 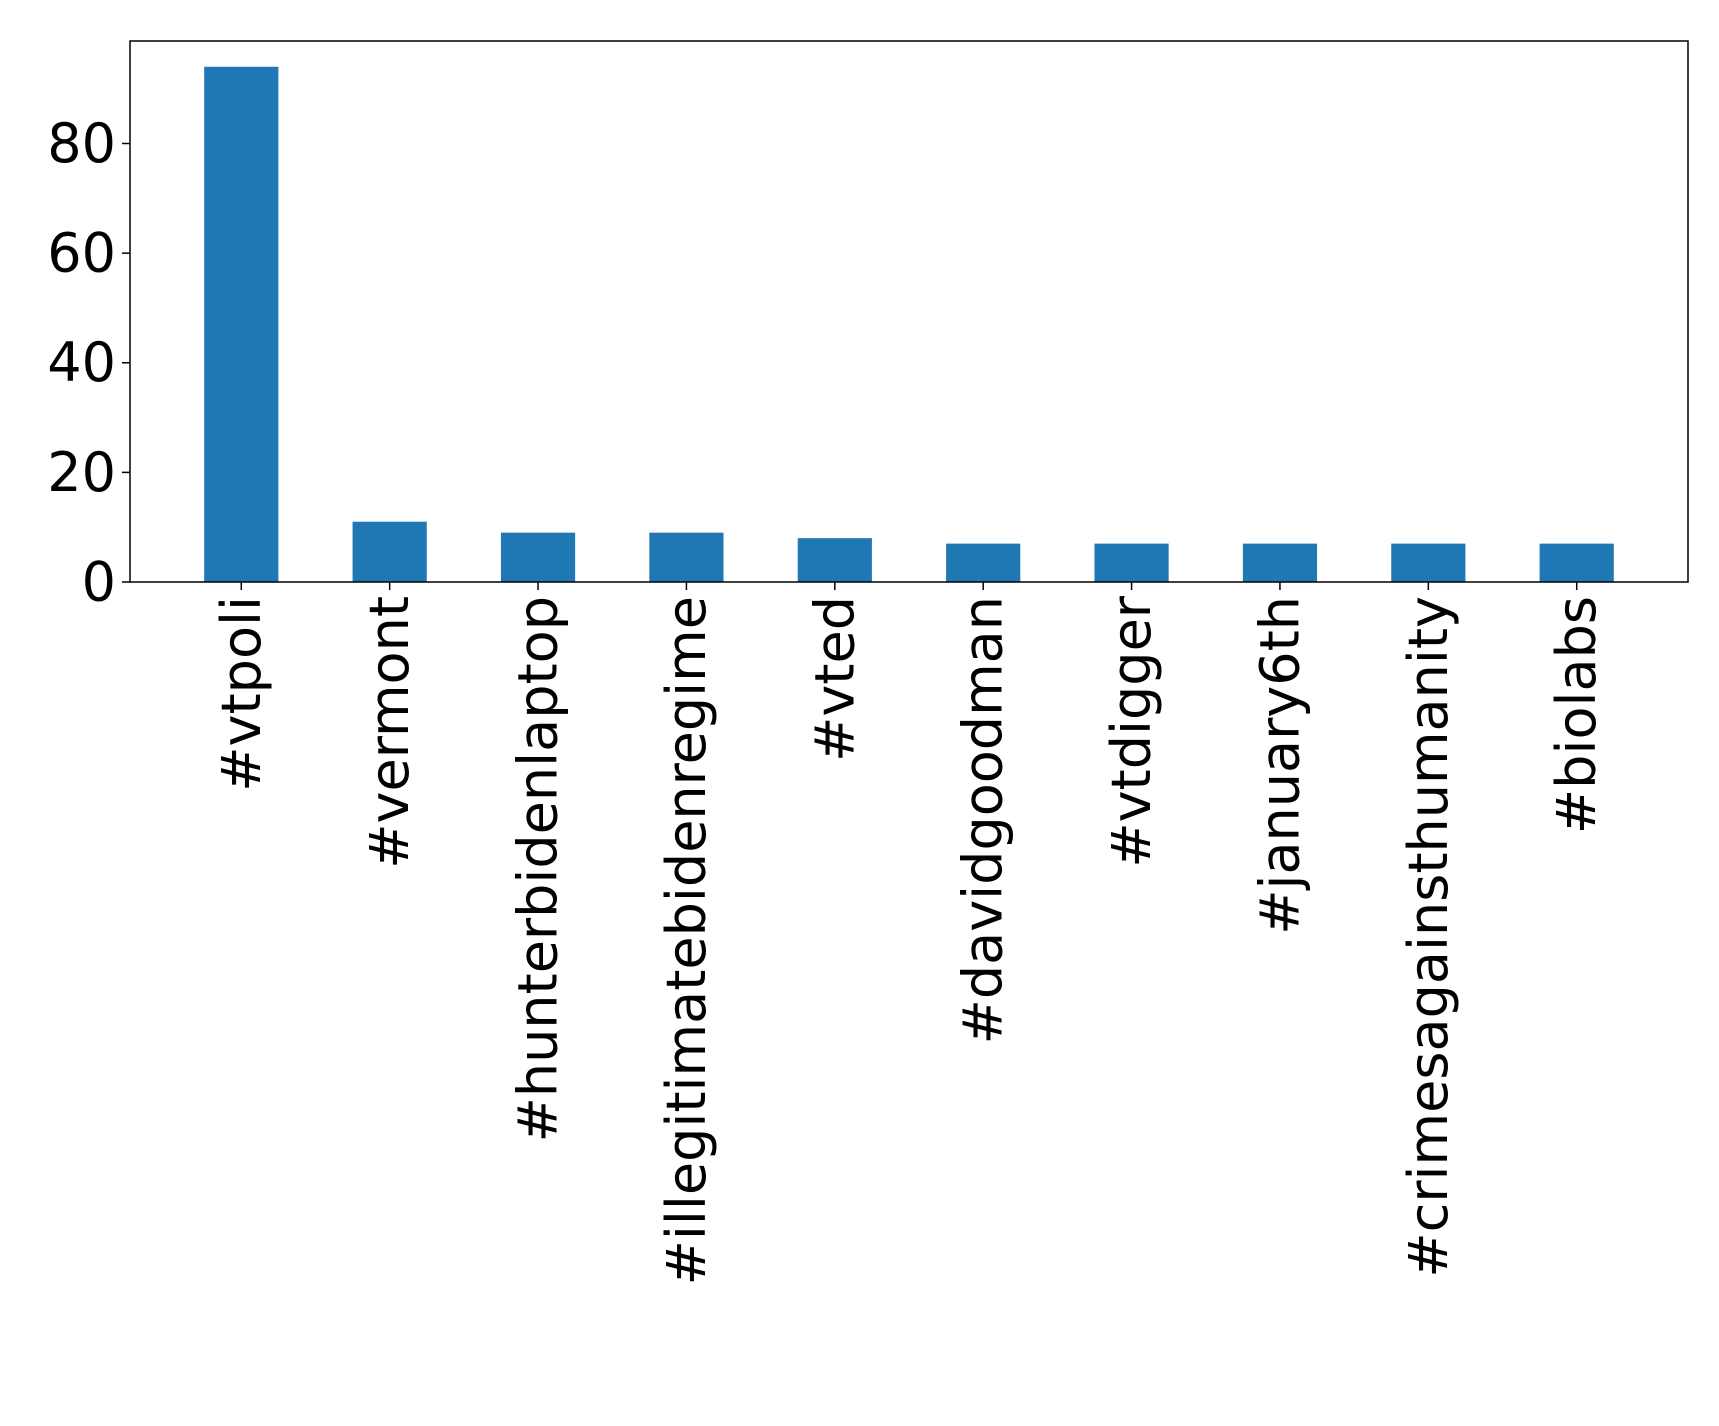 What do you see at coordinates (1576, 715) in the screenshot?
I see `x-tick-label: #biolabs` at bounding box center [1576, 715].